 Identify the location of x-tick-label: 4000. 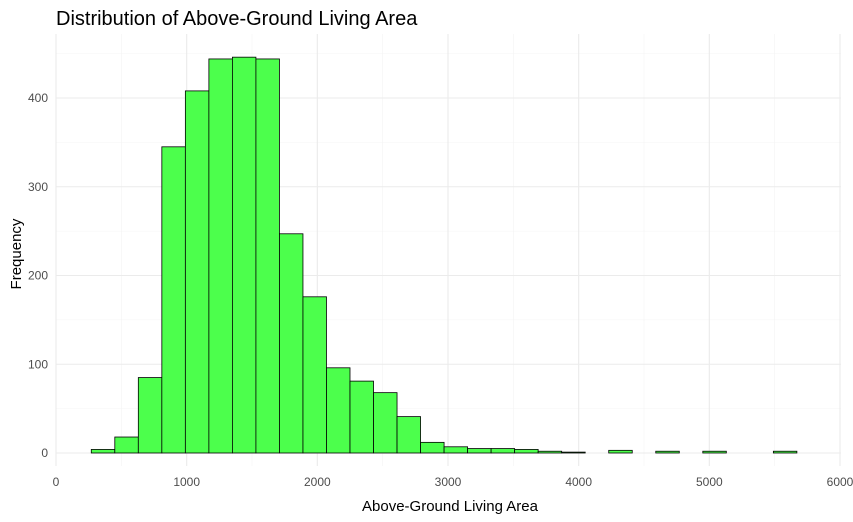
(578, 482).